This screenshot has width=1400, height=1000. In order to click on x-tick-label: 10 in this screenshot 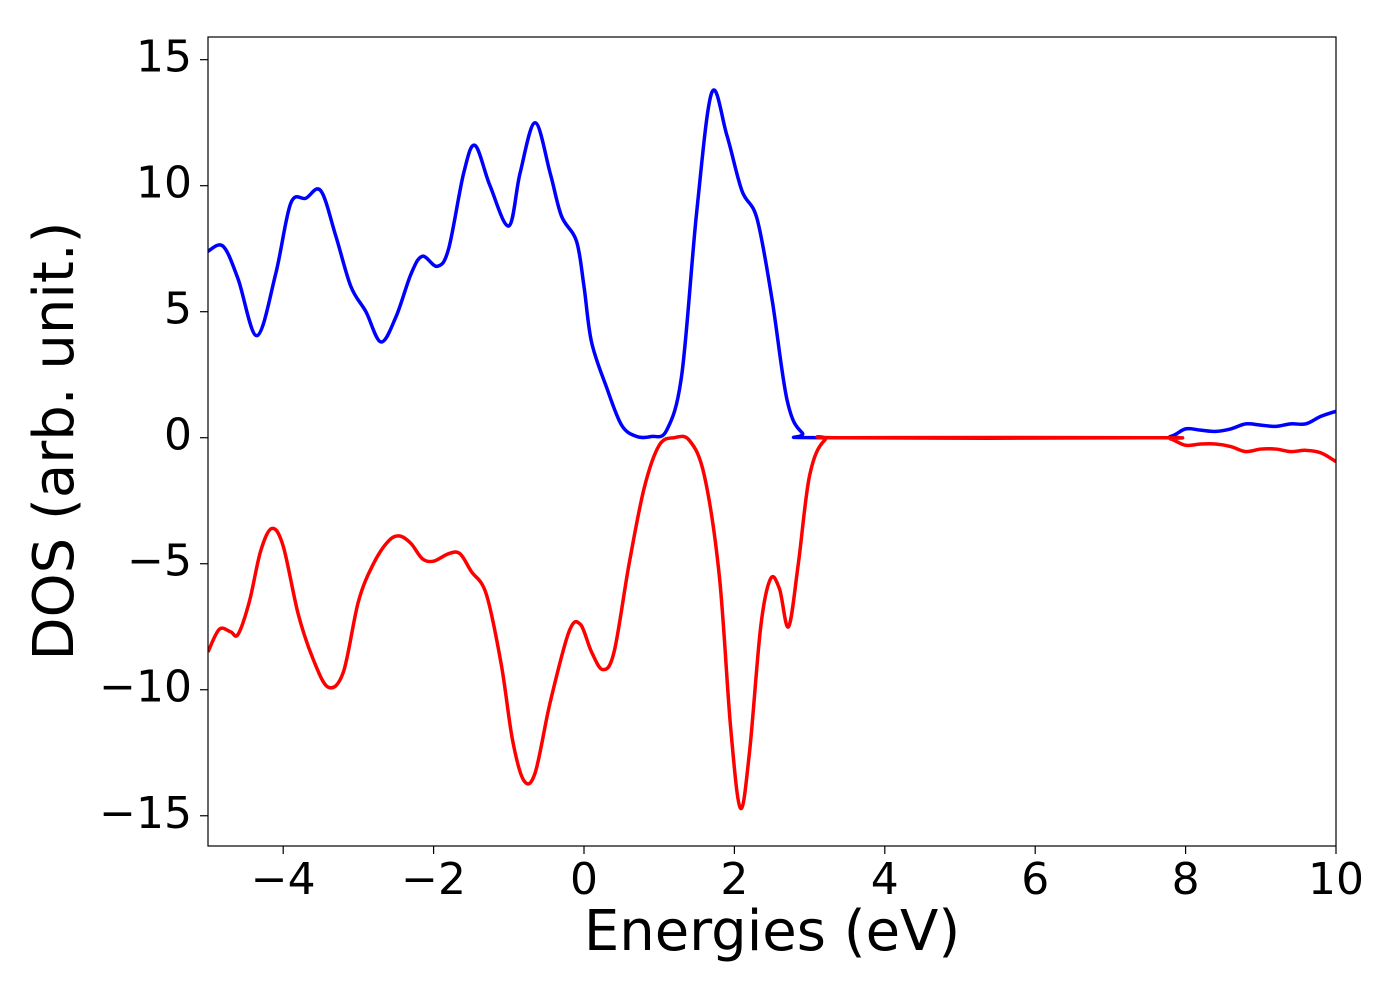, I will do `click(1336, 879)`.